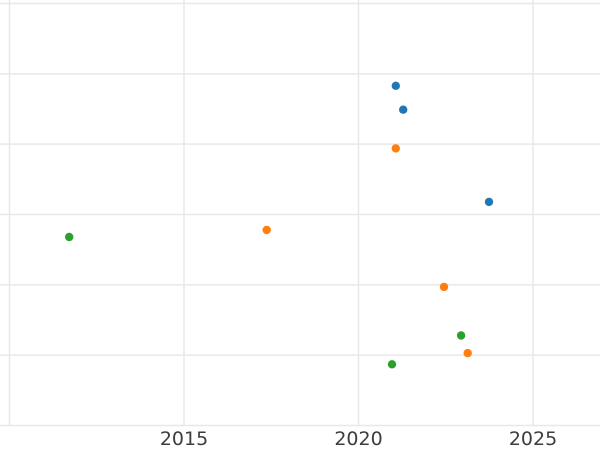 The image size is (600, 450). What do you see at coordinates (358, 439) in the screenshot?
I see `x-tick-label: 2020` at bounding box center [358, 439].